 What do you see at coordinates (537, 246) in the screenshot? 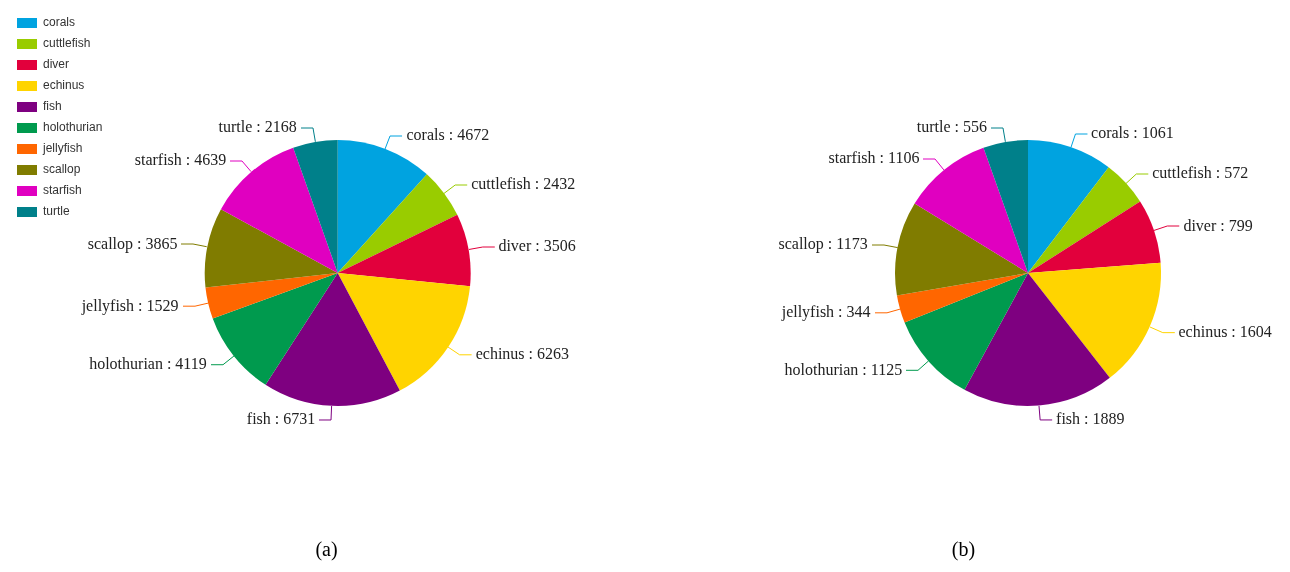
I see `data-label: diver : 3506` at bounding box center [537, 246].